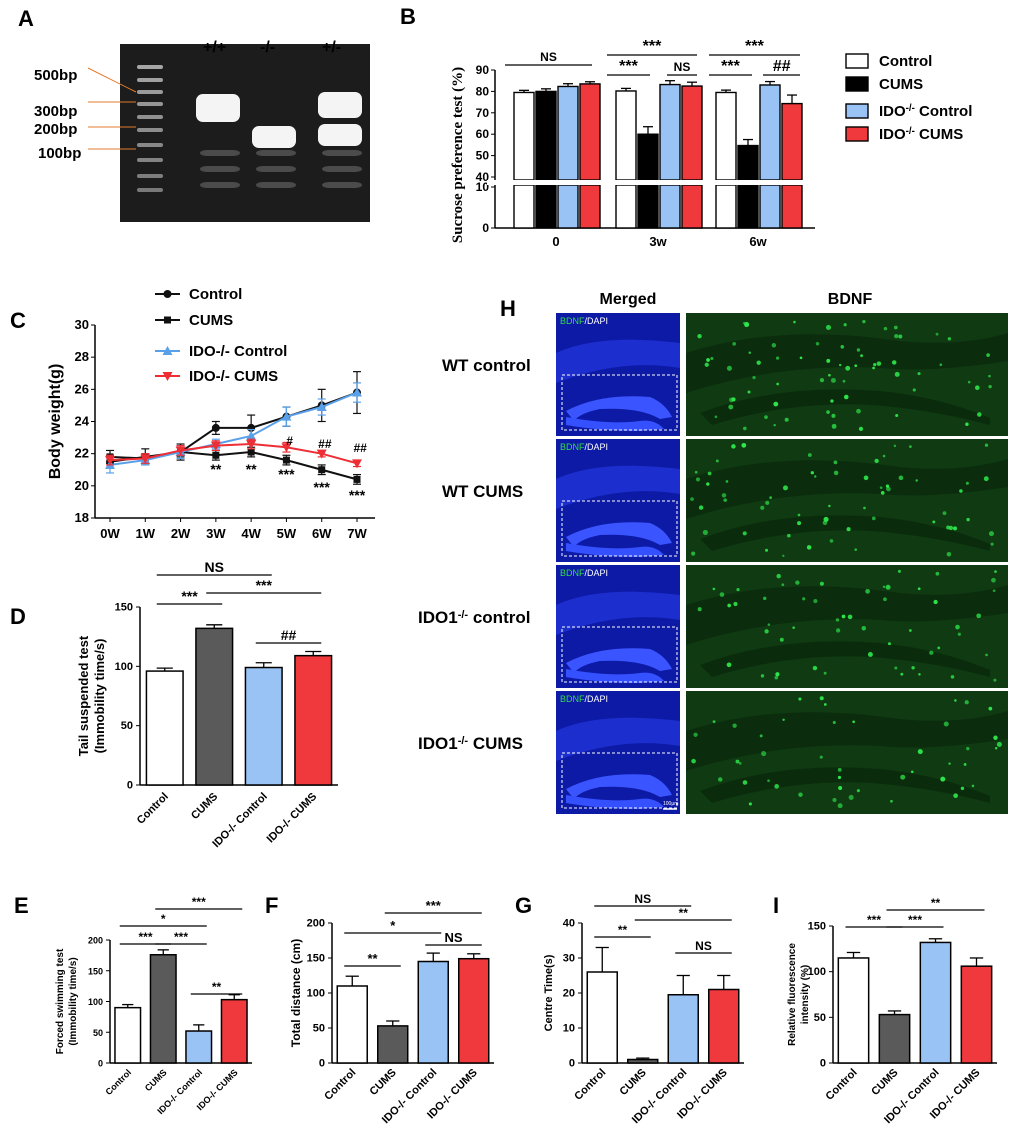  I want to click on legend-label-sup: -/-, so click(910, 108).